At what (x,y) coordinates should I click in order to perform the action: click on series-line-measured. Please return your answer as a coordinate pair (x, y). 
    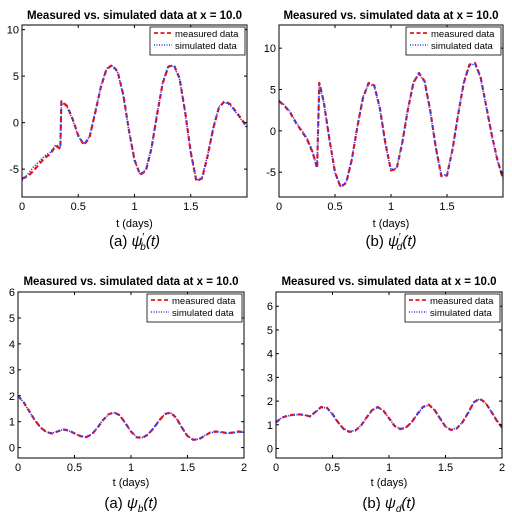
    Looking at the image, I should click on (134, 123).